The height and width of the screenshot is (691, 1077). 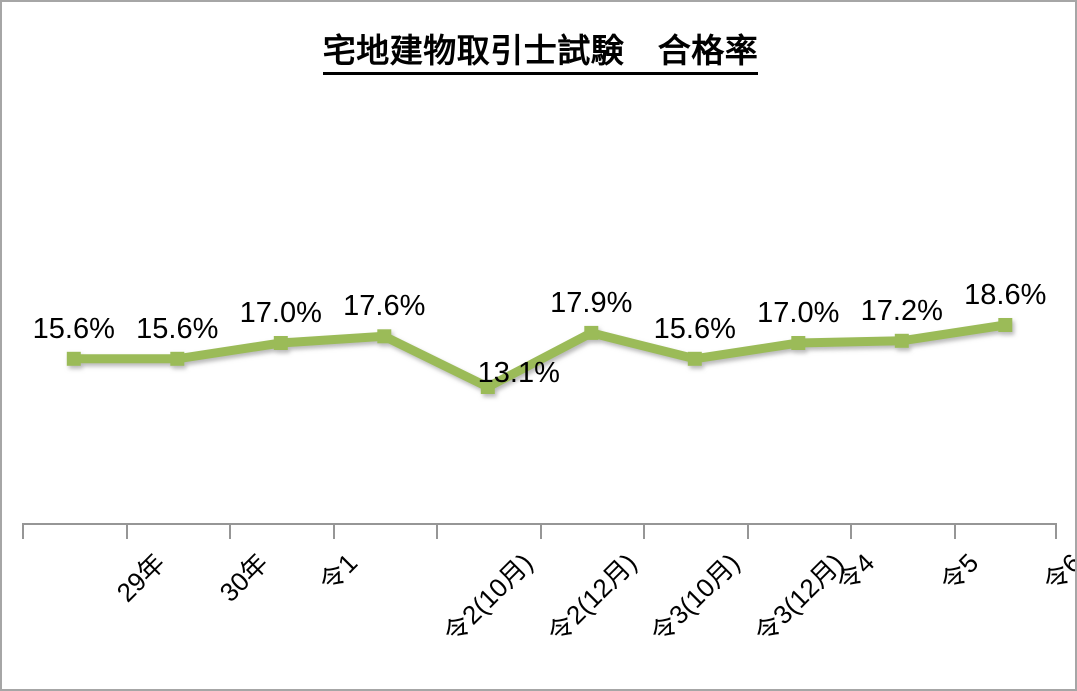 I want to click on chart-title: 宅地建物取引士試験 合格率, so click(x=538, y=49).